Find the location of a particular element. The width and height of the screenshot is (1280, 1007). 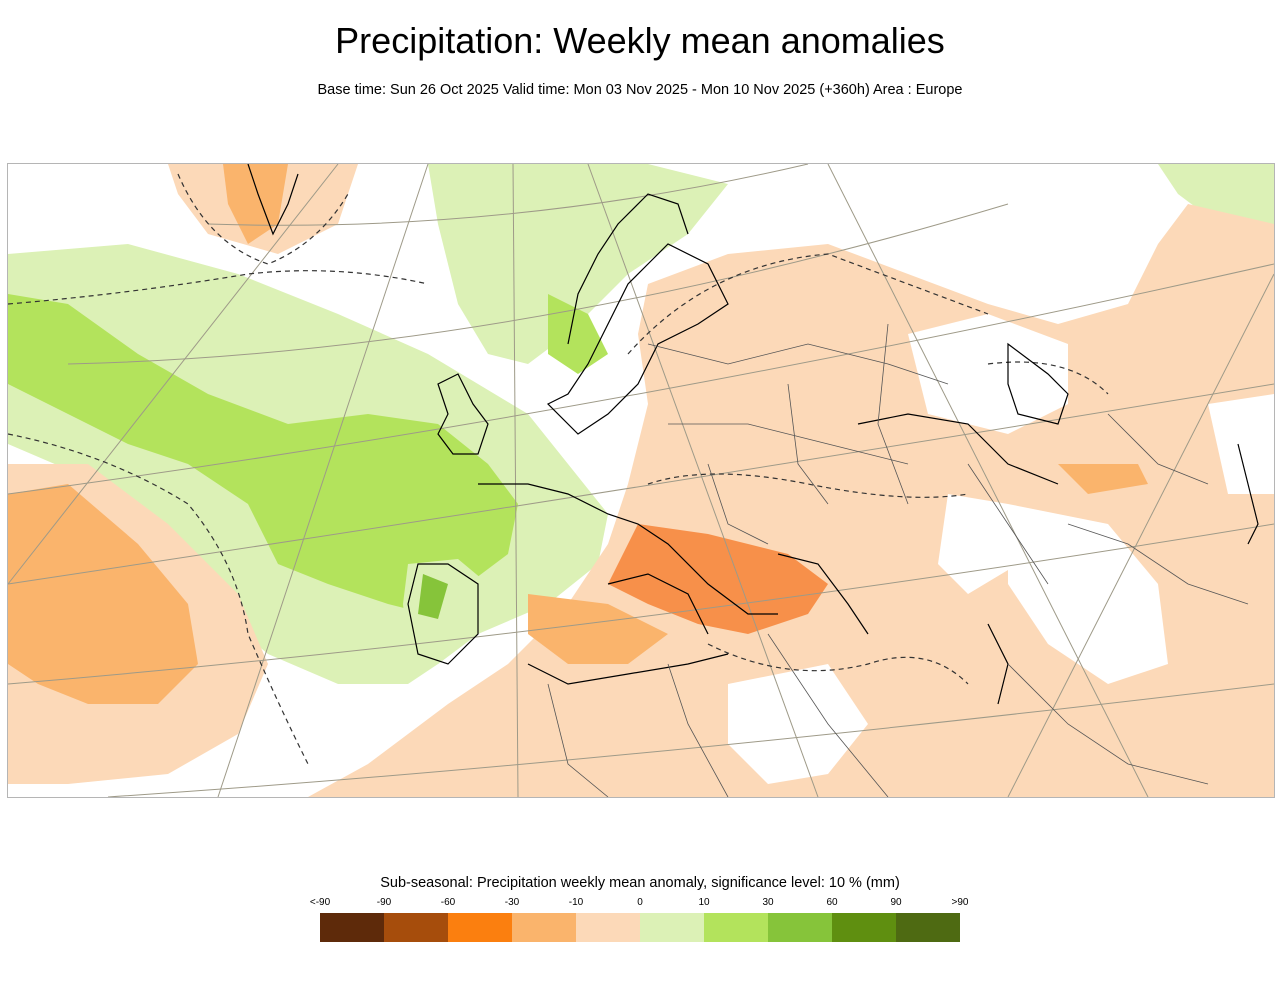

legend-tick: -60 is located at coordinates (448, 902).